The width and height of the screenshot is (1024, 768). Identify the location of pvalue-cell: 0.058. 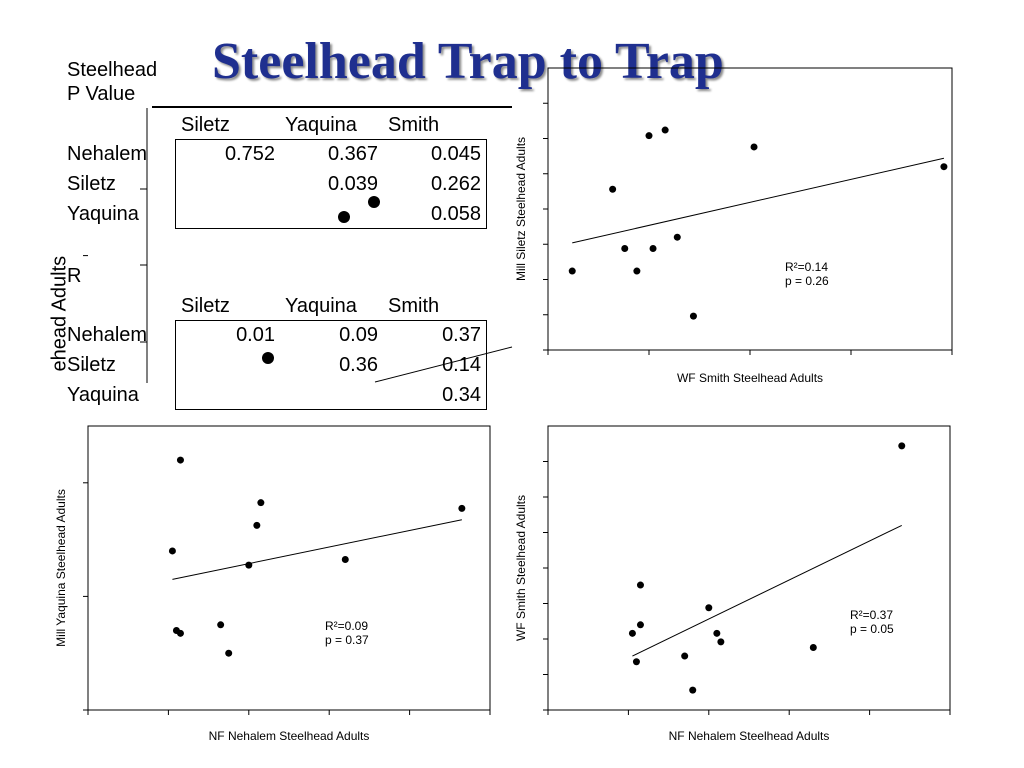
(455, 214).